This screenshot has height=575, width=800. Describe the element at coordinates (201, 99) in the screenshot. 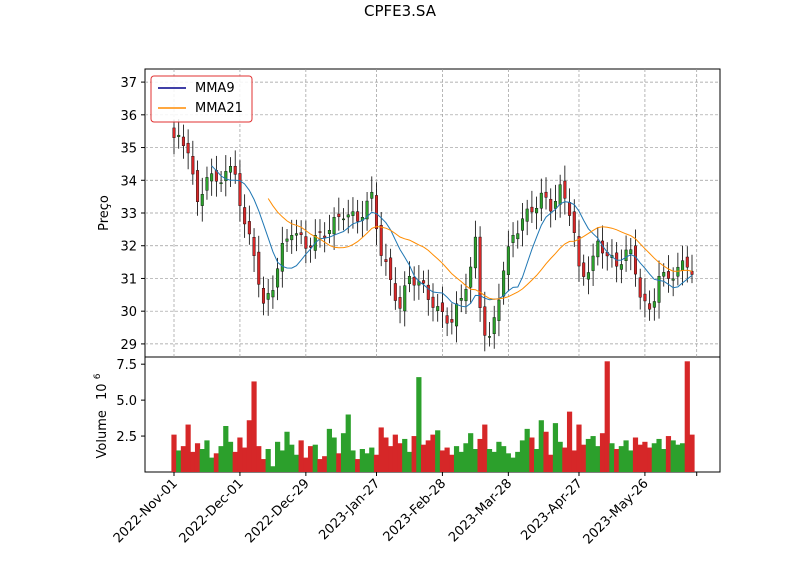

I see `legend: MMA9 MMA21` at that location.